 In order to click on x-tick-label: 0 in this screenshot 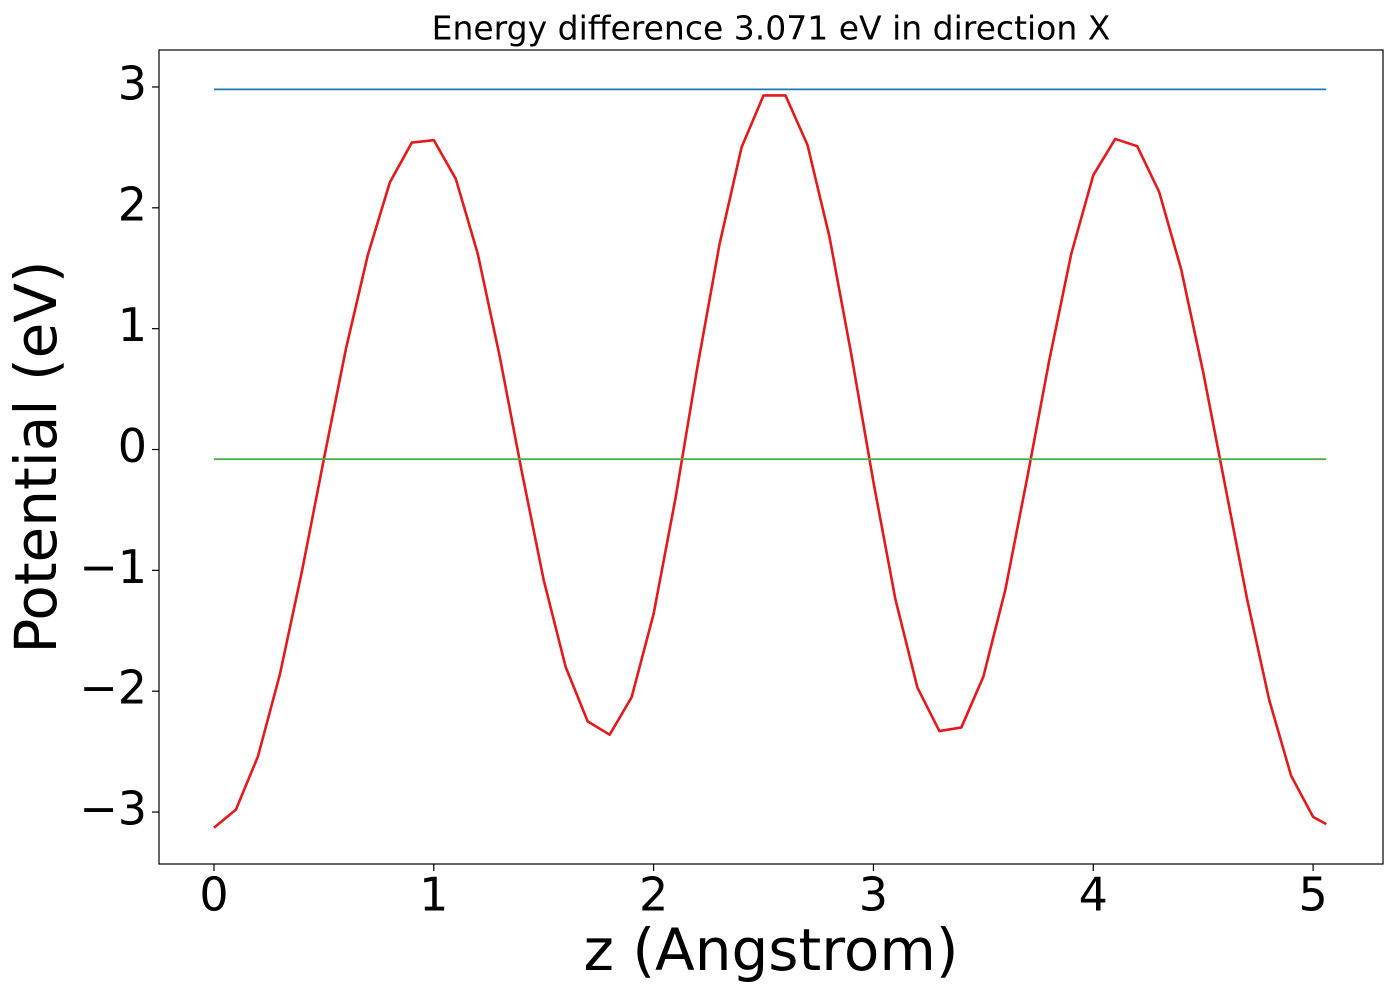, I will do `click(213, 895)`.